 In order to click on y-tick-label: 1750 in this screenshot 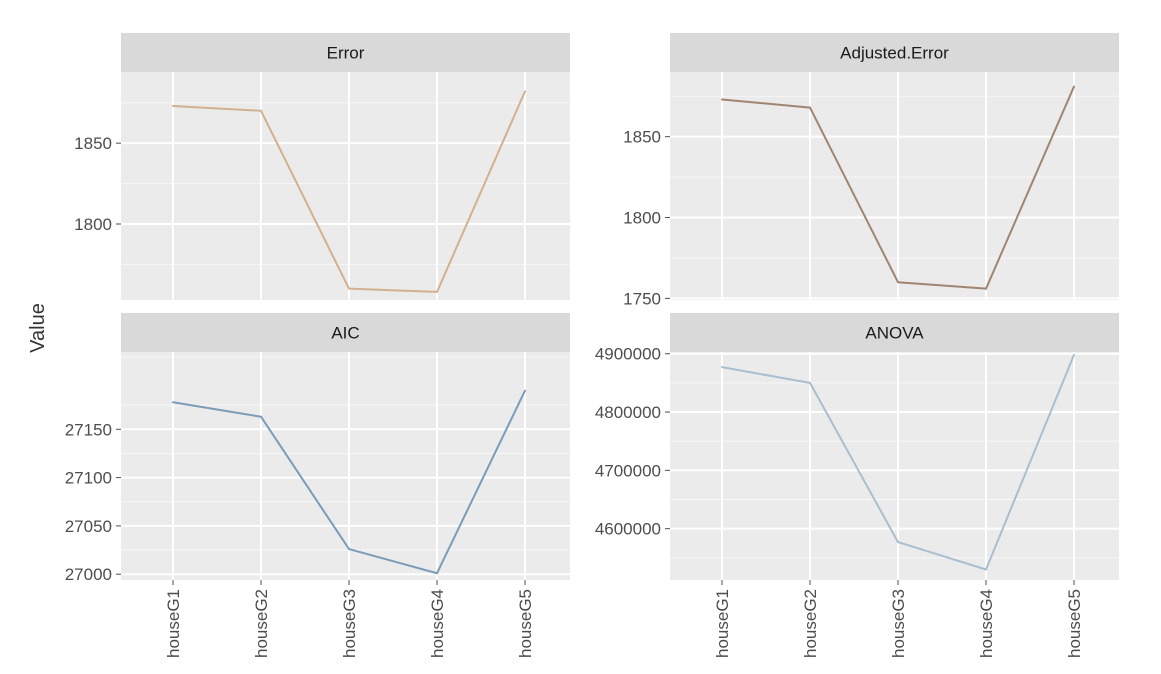, I will do `click(642, 298)`.